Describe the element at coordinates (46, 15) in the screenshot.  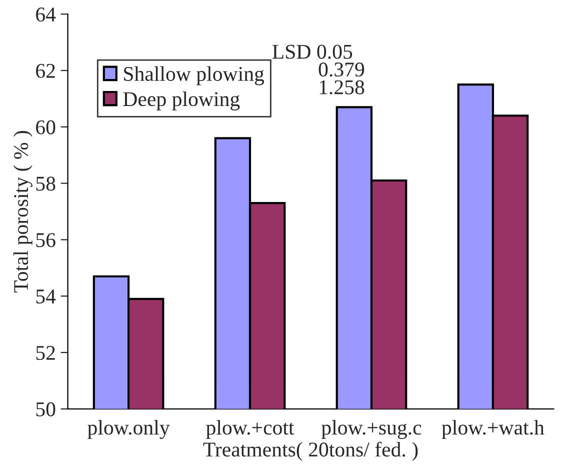
I see `y-tick-label: 64` at that location.